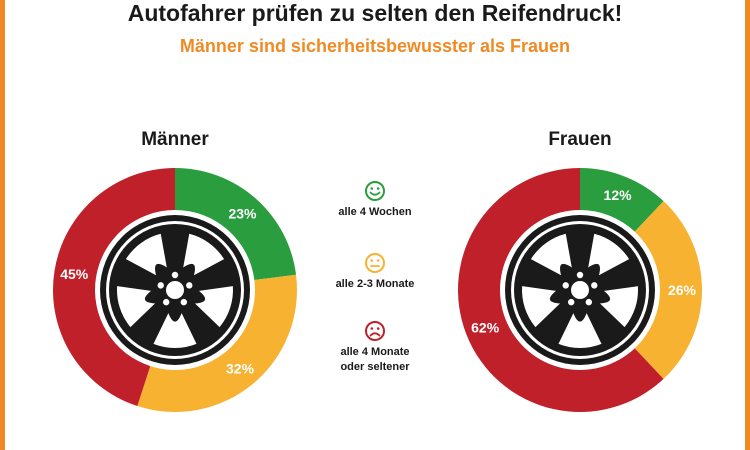  I want to click on legend-label: alle 4 Wochen, so click(375, 212).